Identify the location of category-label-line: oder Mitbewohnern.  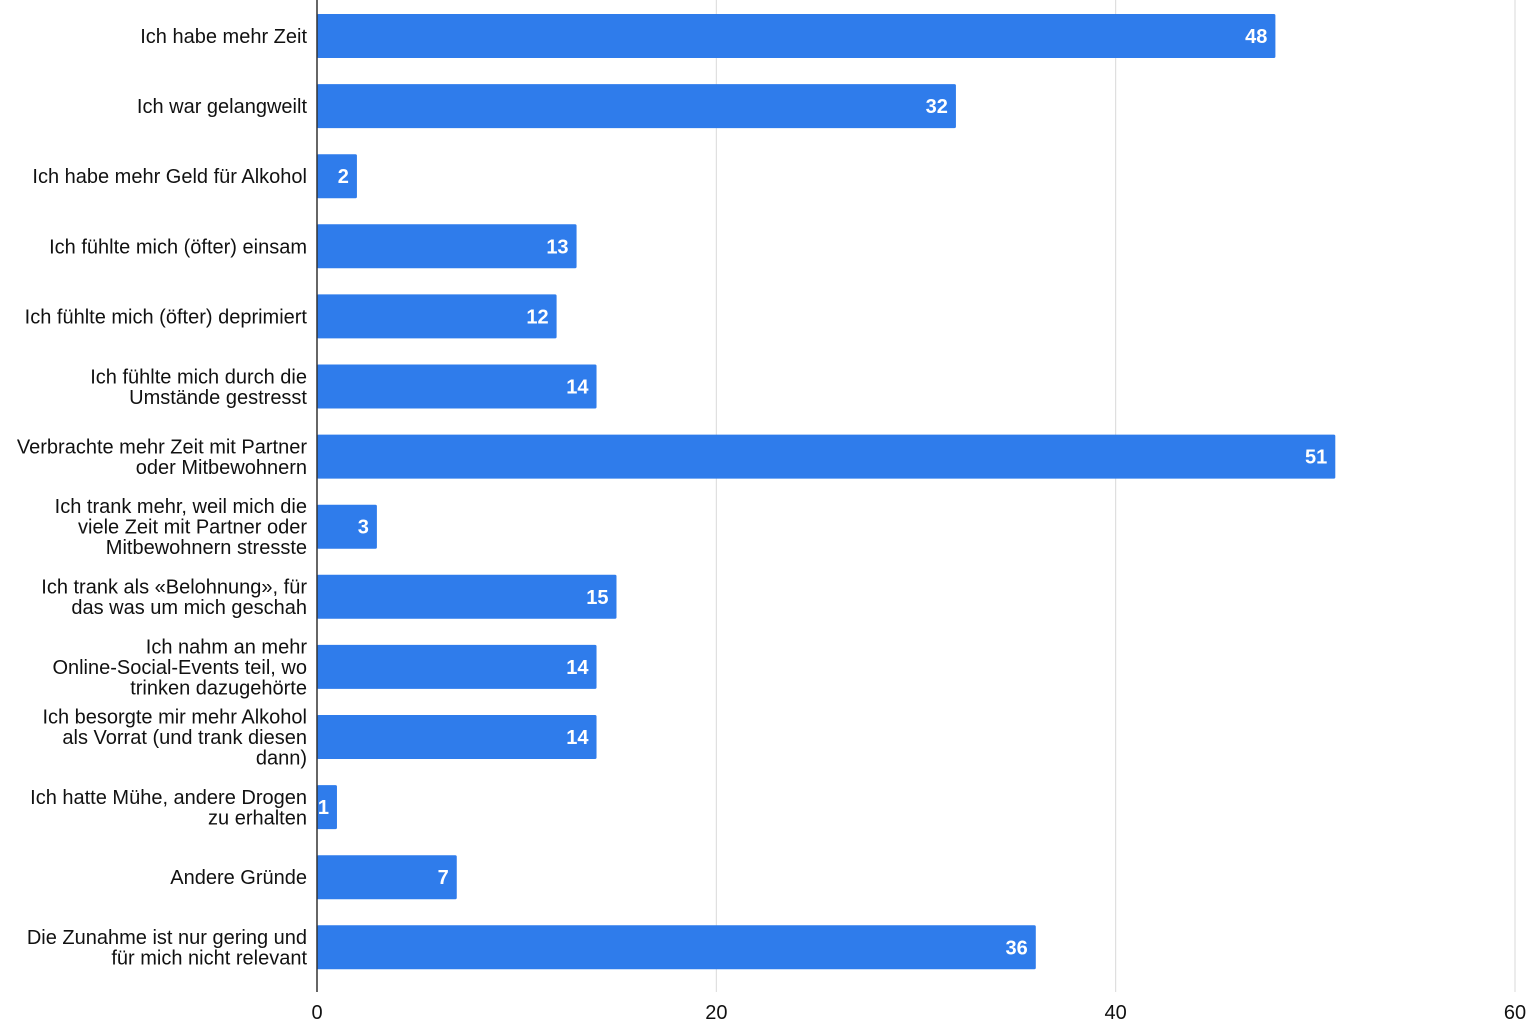
(221, 468).